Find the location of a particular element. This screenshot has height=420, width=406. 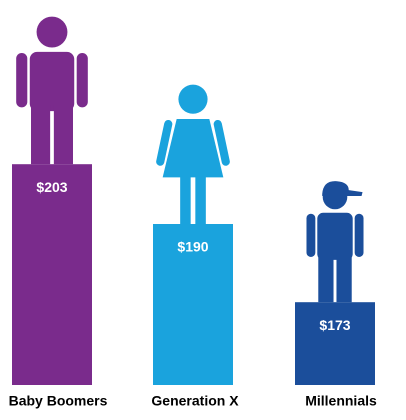

value-label: $190 is located at coordinates (192, 247).